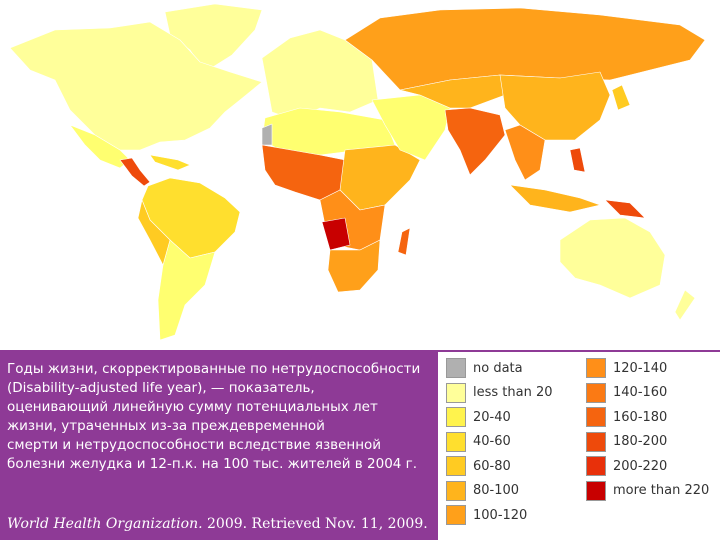  Describe the element at coordinates (380, 177) in the screenshot. I see `east-africa` at that location.